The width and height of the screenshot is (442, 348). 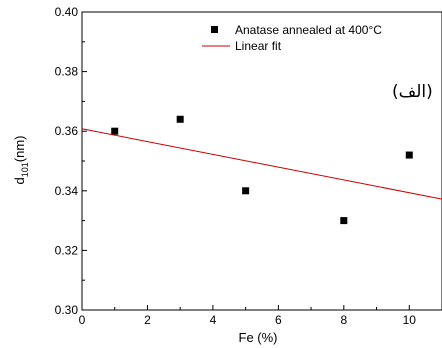 I want to click on y-tick-label: 0.40, so click(x=67, y=12).